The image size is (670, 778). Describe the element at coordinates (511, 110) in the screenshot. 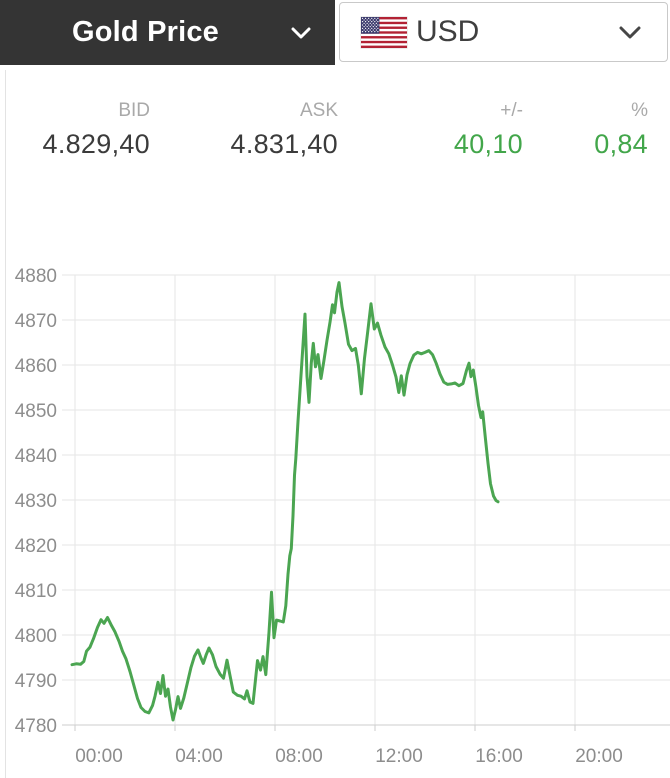

I see `change-label: +/-` at that location.